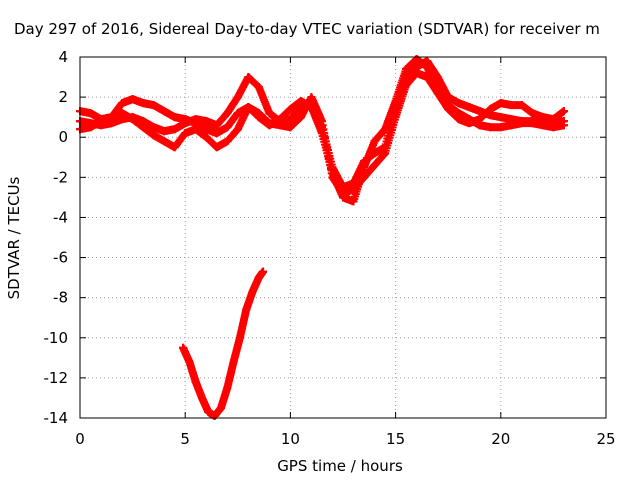 Image resolution: width=640 pixels, height=480 pixels. Describe the element at coordinates (63, 137) in the screenshot. I see `y-tick-label: 0` at that location.